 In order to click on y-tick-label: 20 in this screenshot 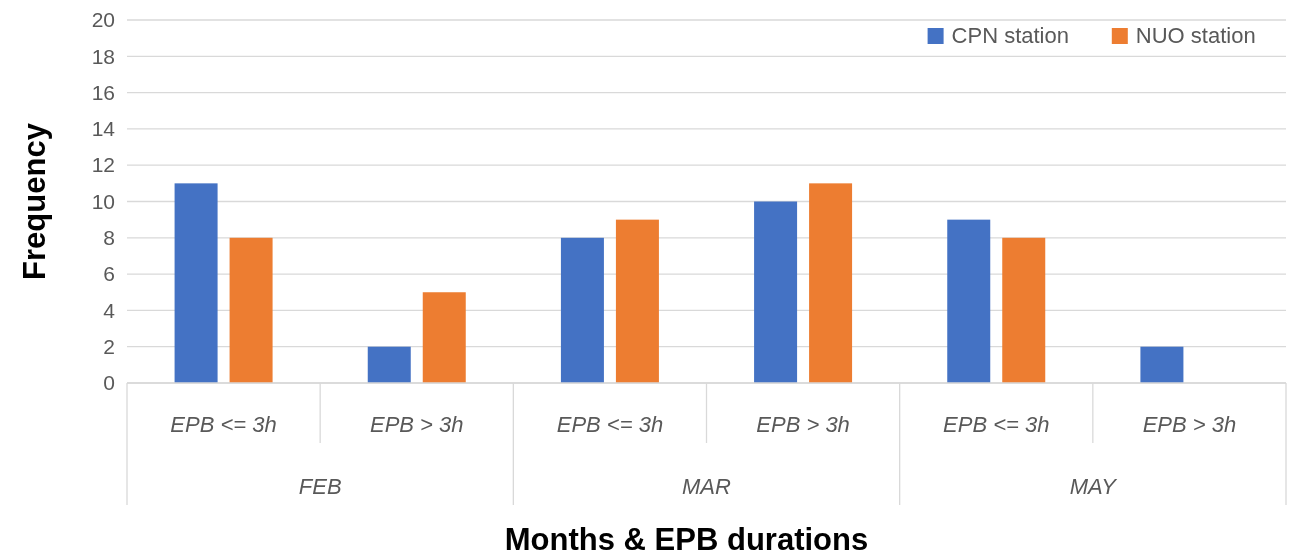, I will do `click(103, 20)`.